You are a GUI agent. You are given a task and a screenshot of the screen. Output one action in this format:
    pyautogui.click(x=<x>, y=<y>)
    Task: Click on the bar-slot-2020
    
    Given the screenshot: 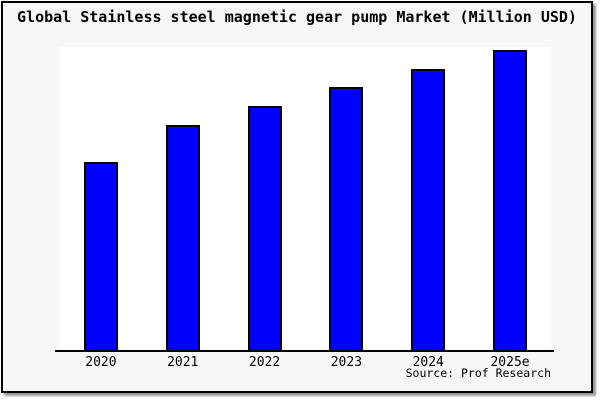 What is the action you would take?
    pyautogui.click(x=101, y=198)
    